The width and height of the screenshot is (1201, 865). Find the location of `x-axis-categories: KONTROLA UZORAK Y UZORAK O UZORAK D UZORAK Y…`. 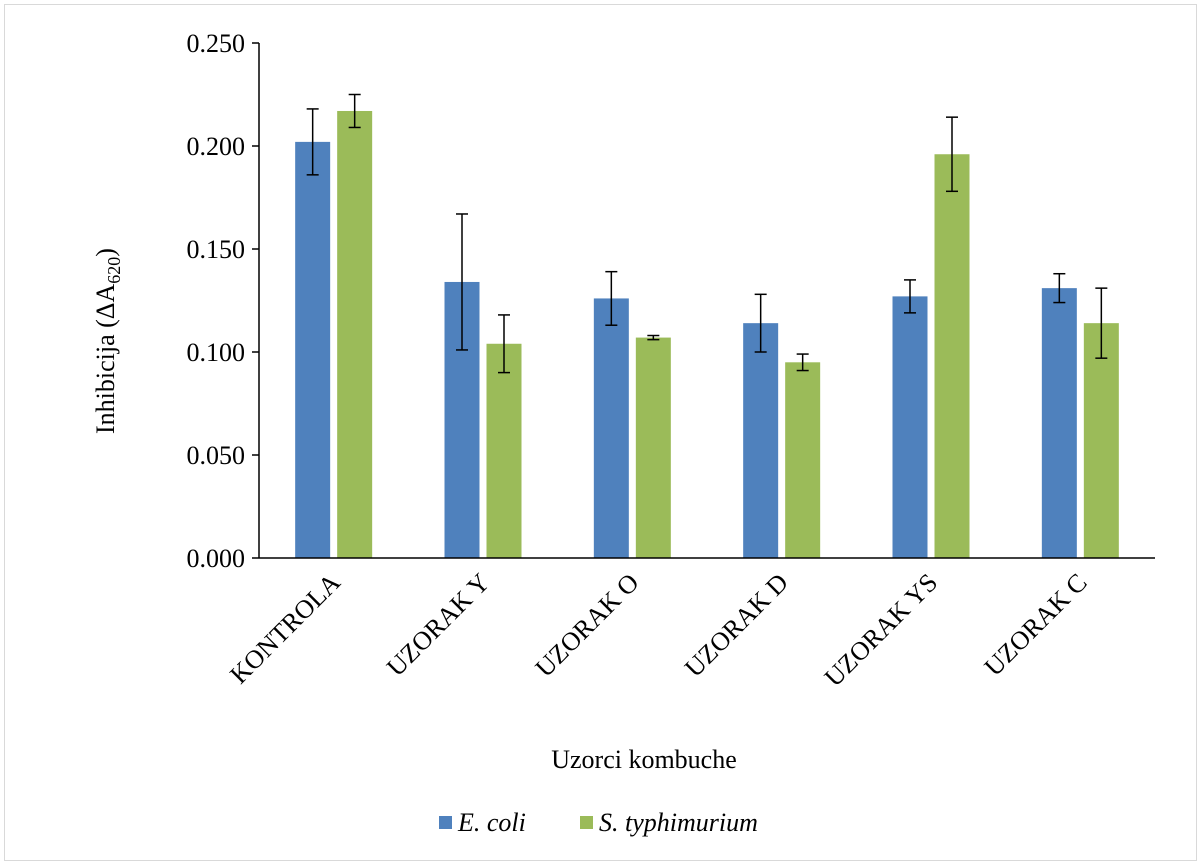

x-axis-categories: KONTROLA UZORAK Y UZORAK O UZORAK D UZORAK Y… is located at coordinates (658, 630).